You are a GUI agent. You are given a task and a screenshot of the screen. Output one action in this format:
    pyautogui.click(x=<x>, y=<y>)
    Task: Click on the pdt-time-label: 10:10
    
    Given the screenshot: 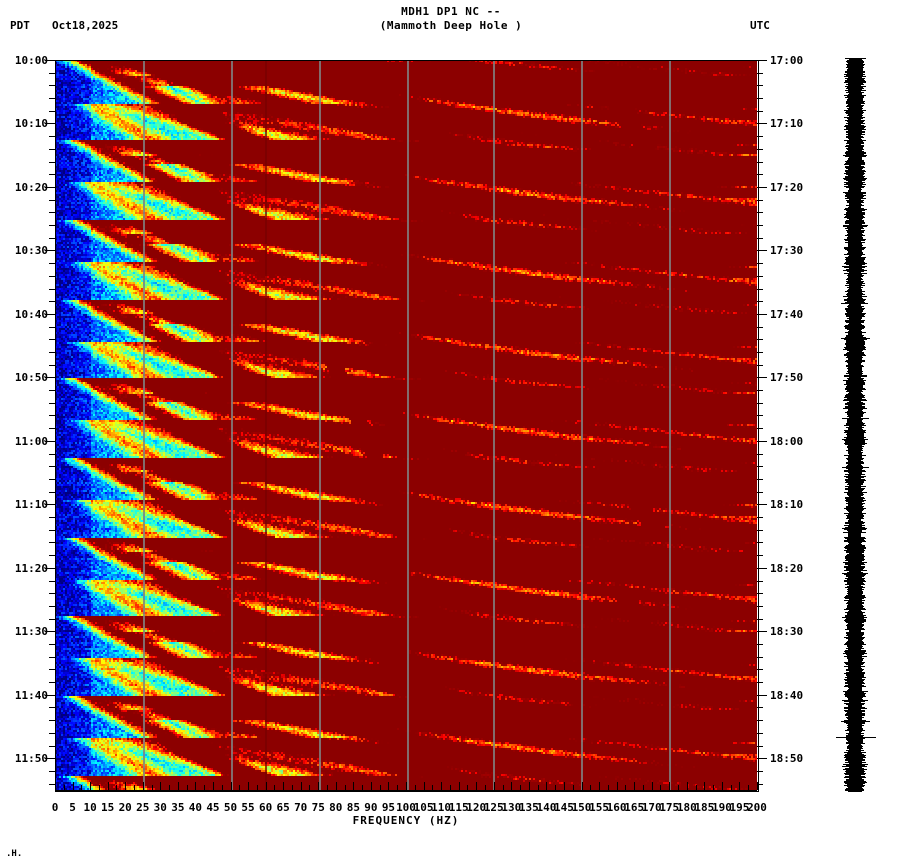 What is the action you would take?
    pyautogui.click(x=31, y=124)
    